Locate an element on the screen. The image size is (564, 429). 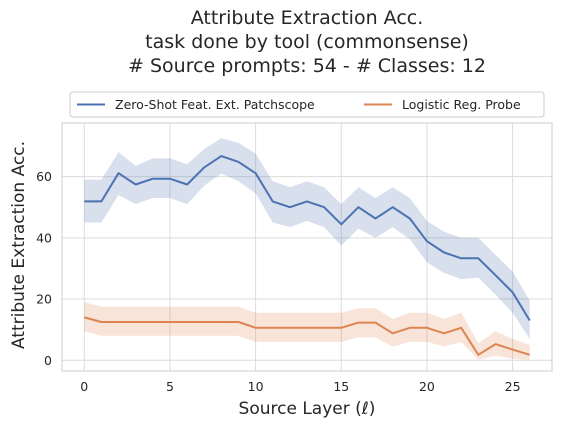
x-tick-label: 25 is located at coordinates (513, 386).